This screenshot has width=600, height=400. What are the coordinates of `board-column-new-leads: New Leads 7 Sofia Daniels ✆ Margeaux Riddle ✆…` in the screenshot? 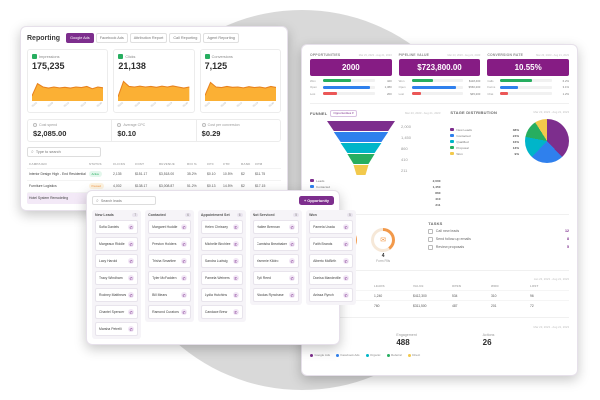 It's located at (117, 274).